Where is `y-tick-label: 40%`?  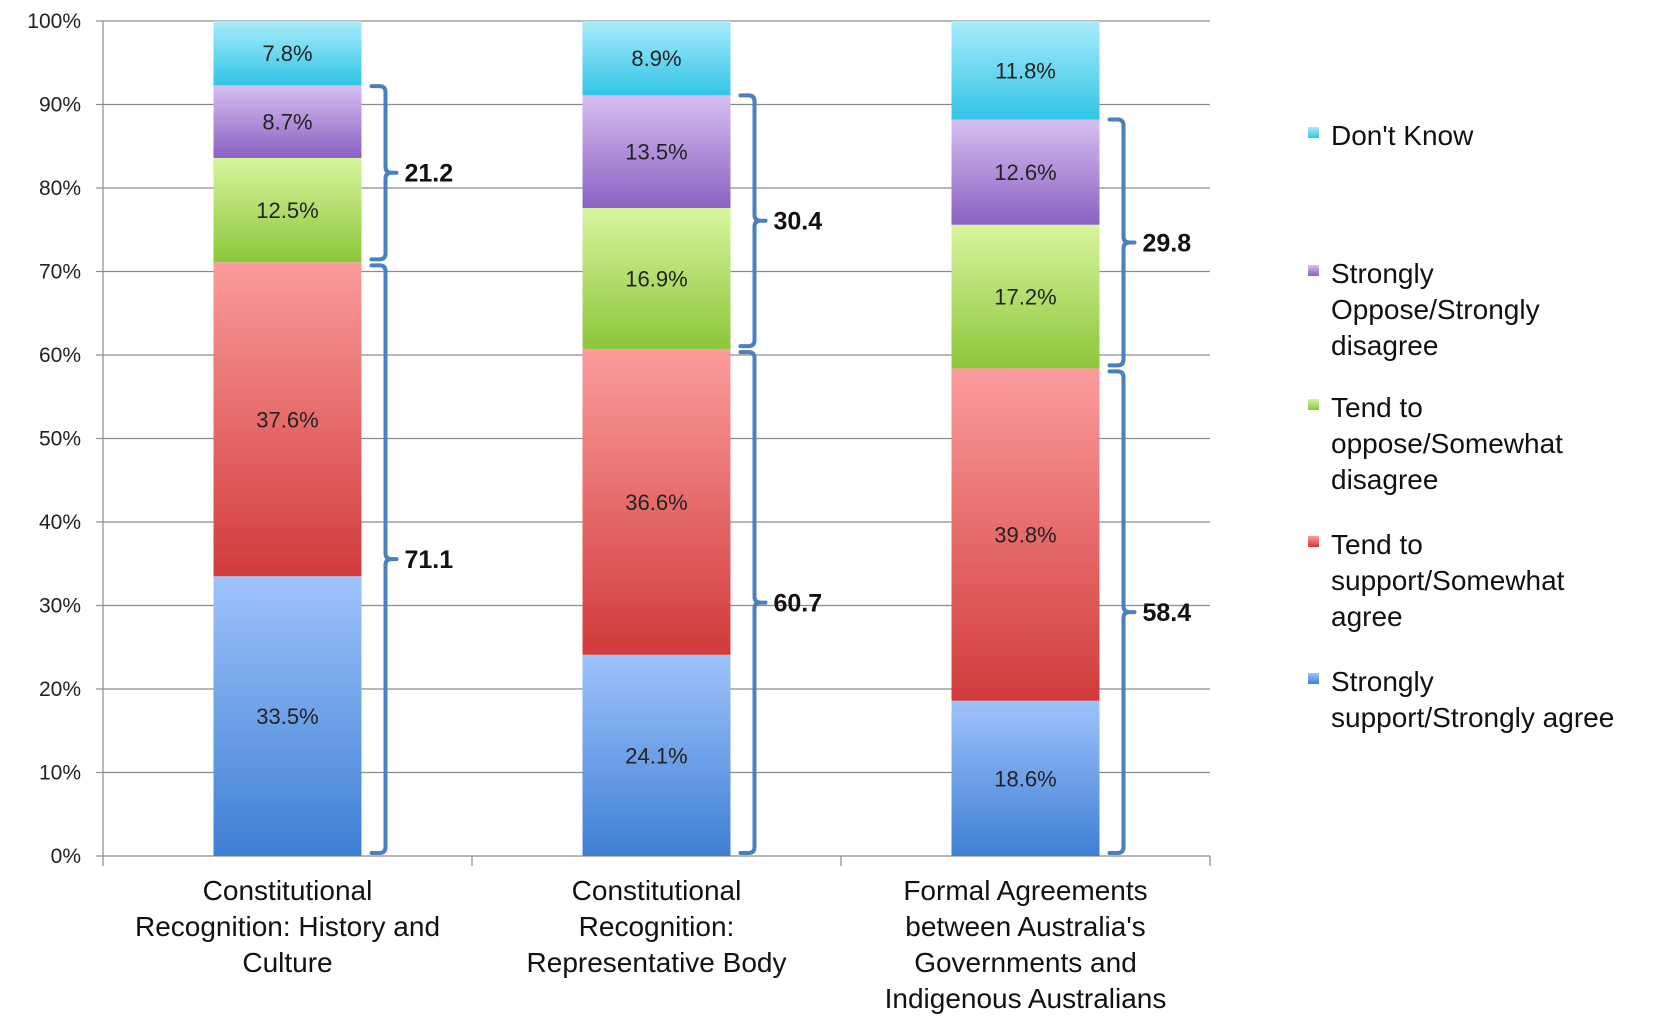 y-tick-label: 40% is located at coordinates (60, 522).